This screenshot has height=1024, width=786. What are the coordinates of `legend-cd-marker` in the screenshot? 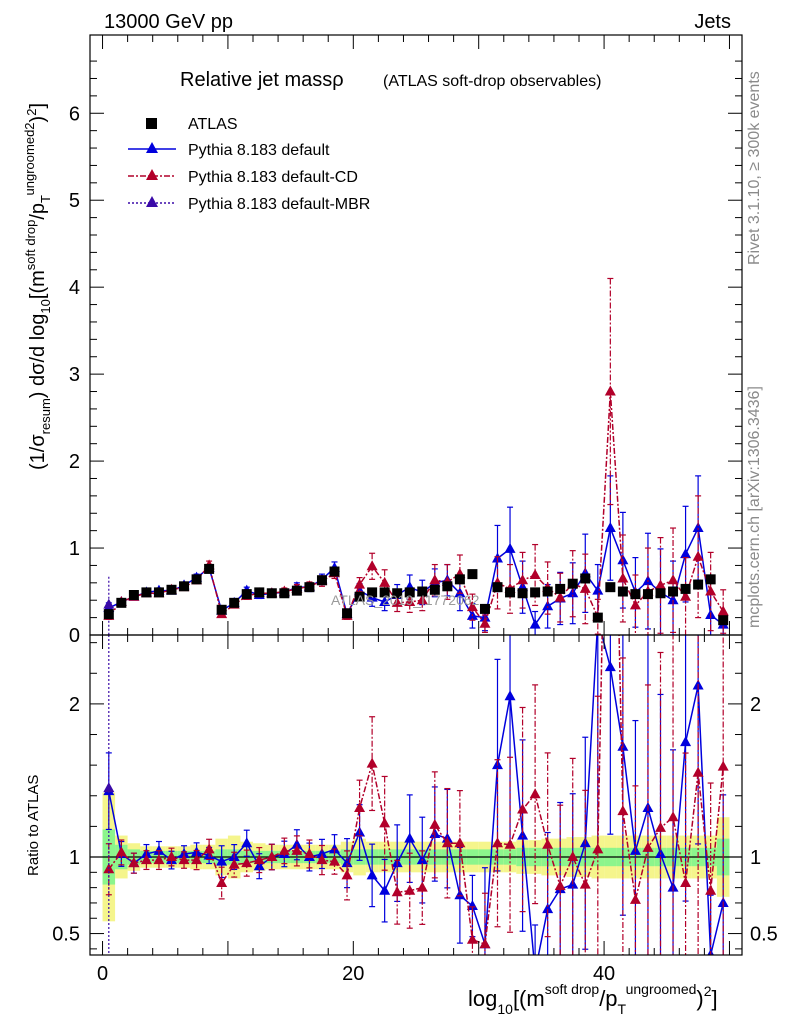 It's located at (152, 174).